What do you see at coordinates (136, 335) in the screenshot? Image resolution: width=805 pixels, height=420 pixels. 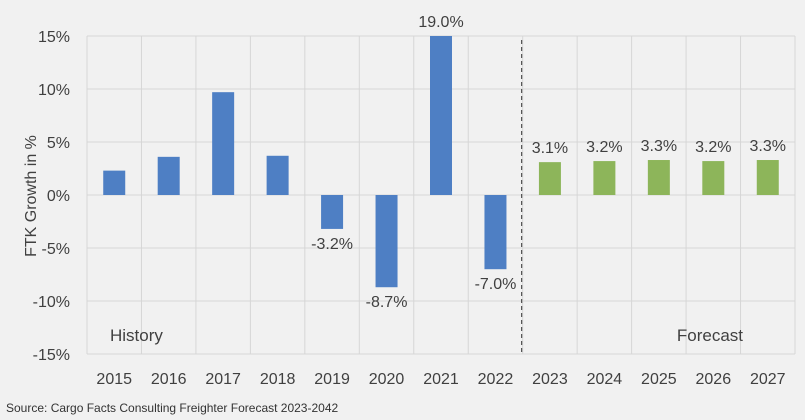 I see `history-annotation: History` at bounding box center [136, 335].